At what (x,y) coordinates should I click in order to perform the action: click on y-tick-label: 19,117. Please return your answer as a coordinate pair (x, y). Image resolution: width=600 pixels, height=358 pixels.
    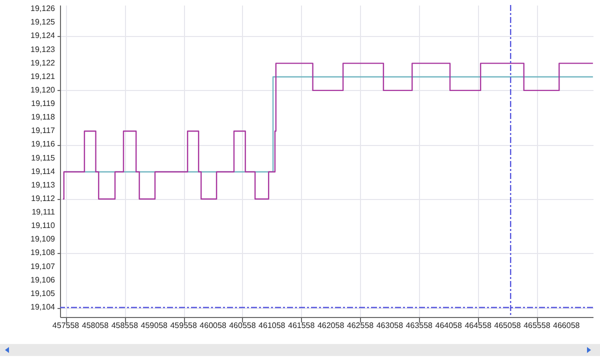
    Looking at the image, I should click on (43, 131).